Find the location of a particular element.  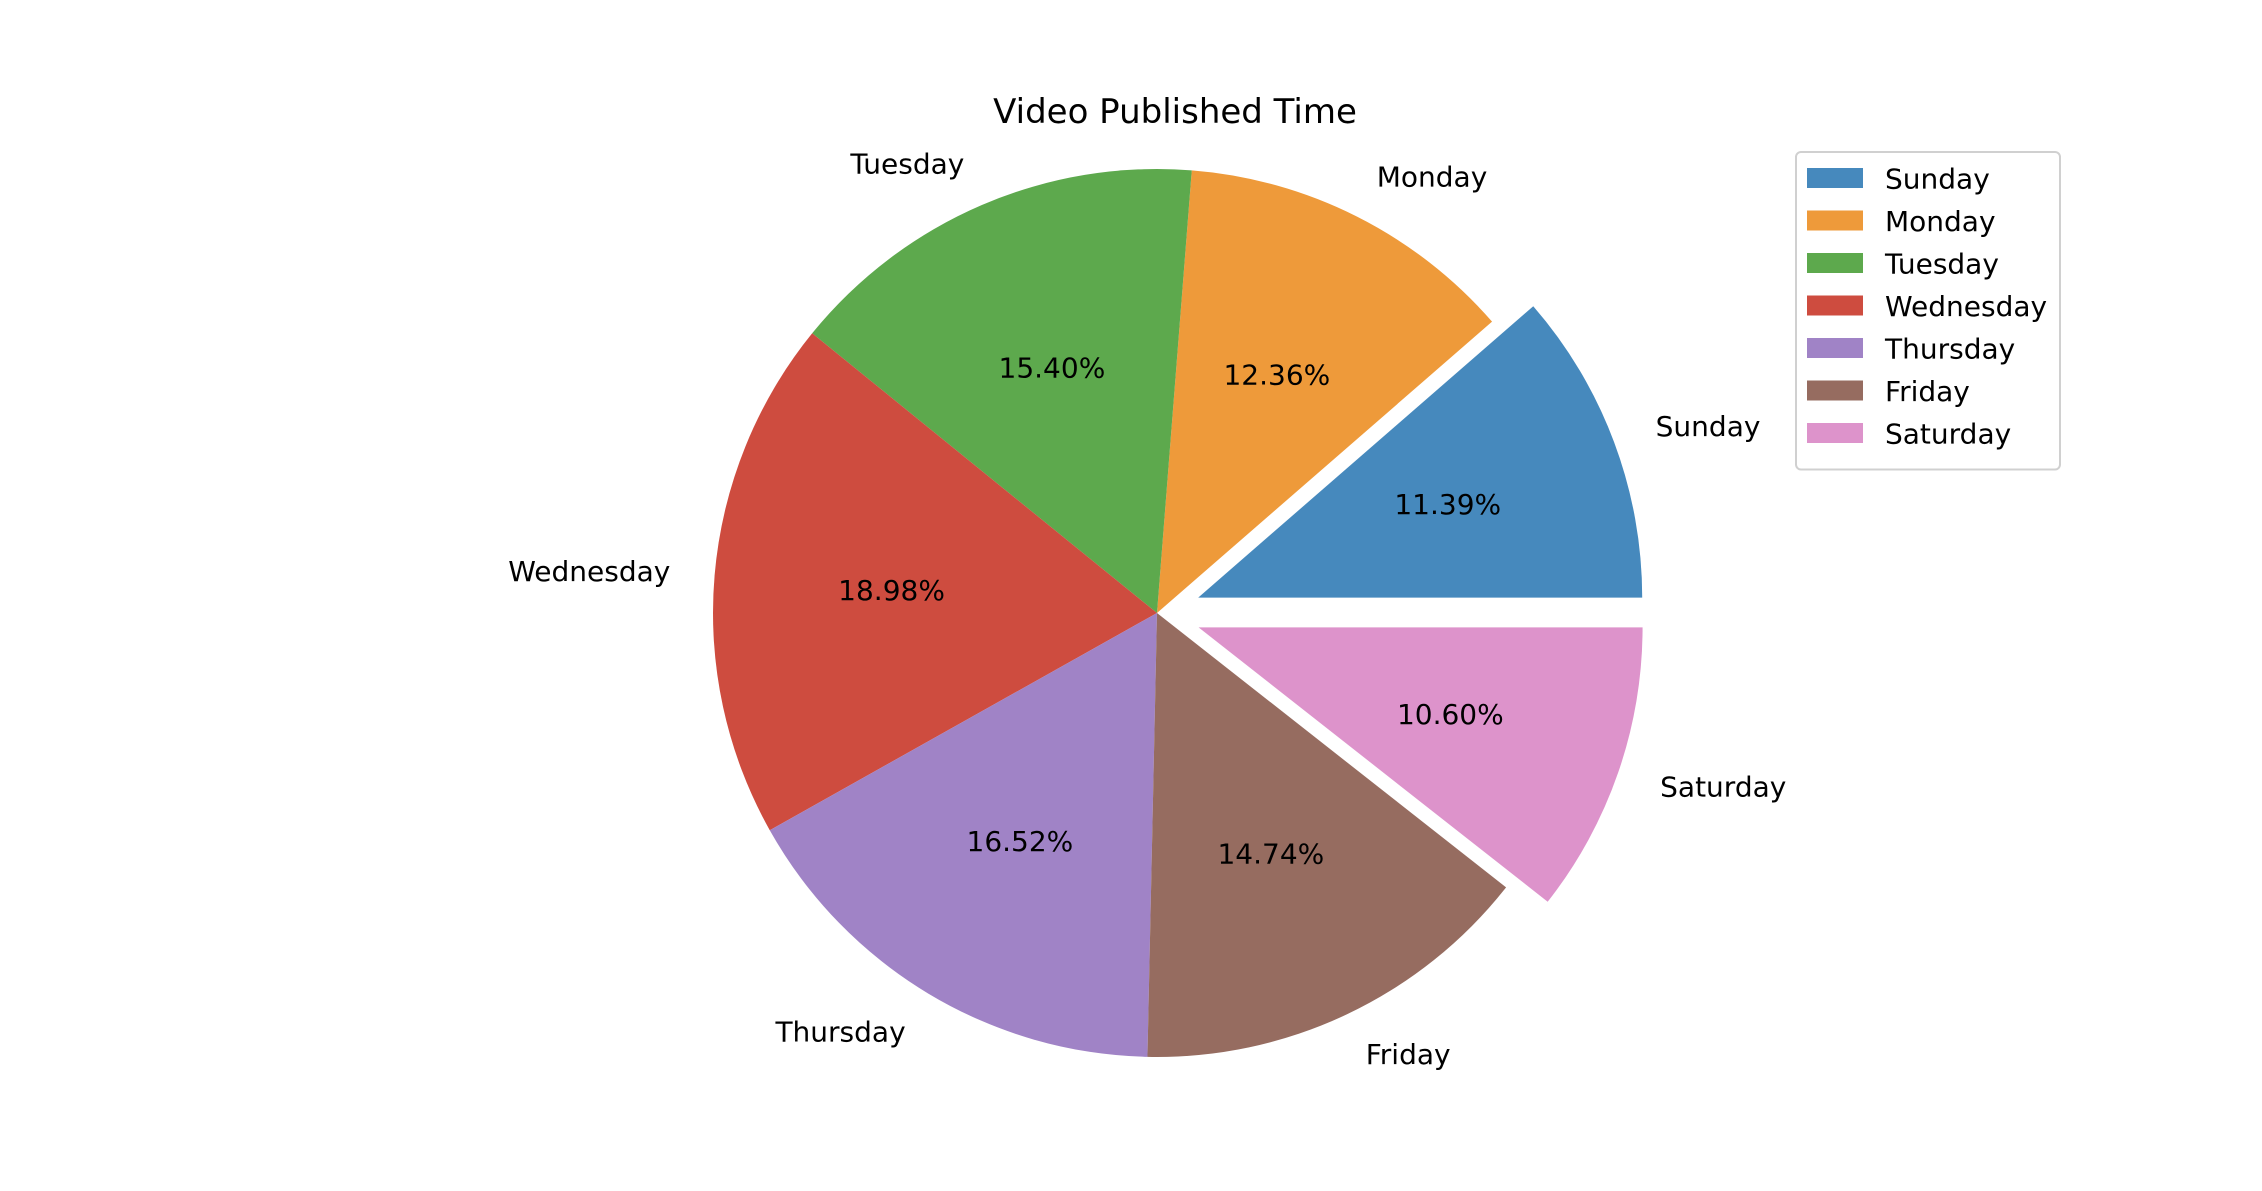

percent-label-sunday: 11.39% is located at coordinates (1447, 504).